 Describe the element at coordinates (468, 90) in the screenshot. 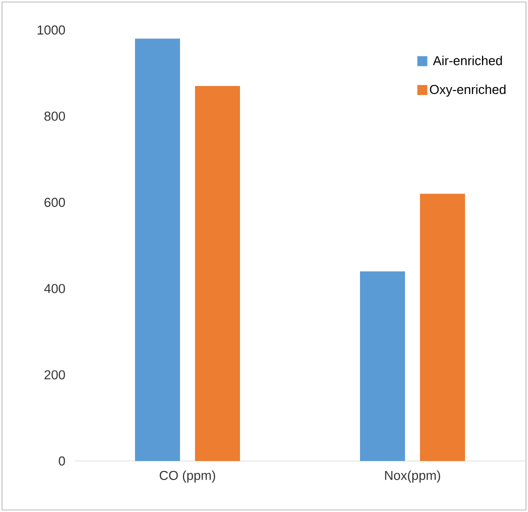

I see `legend-label: Oxy-enriched` at that location.